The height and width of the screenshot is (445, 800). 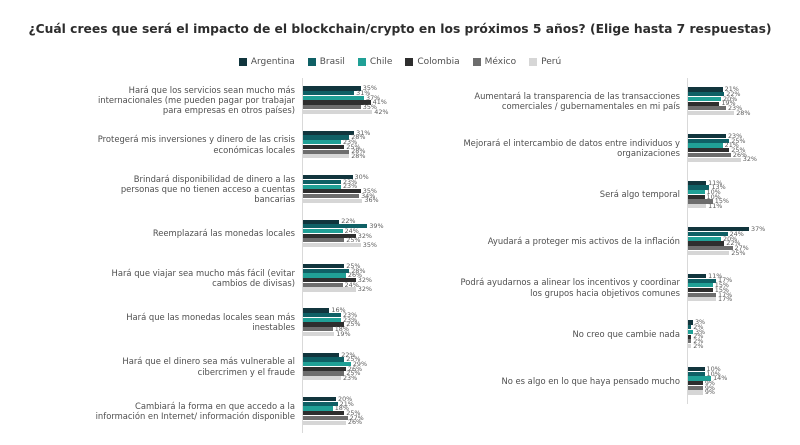 I want to click on bar-row: 18%, so click(x=358, y=329).